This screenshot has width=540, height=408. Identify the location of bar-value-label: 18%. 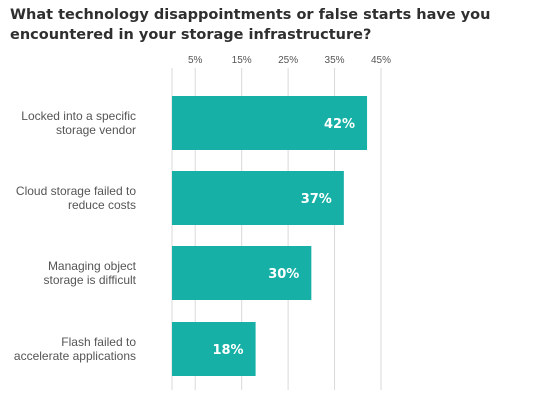
(227, 350).